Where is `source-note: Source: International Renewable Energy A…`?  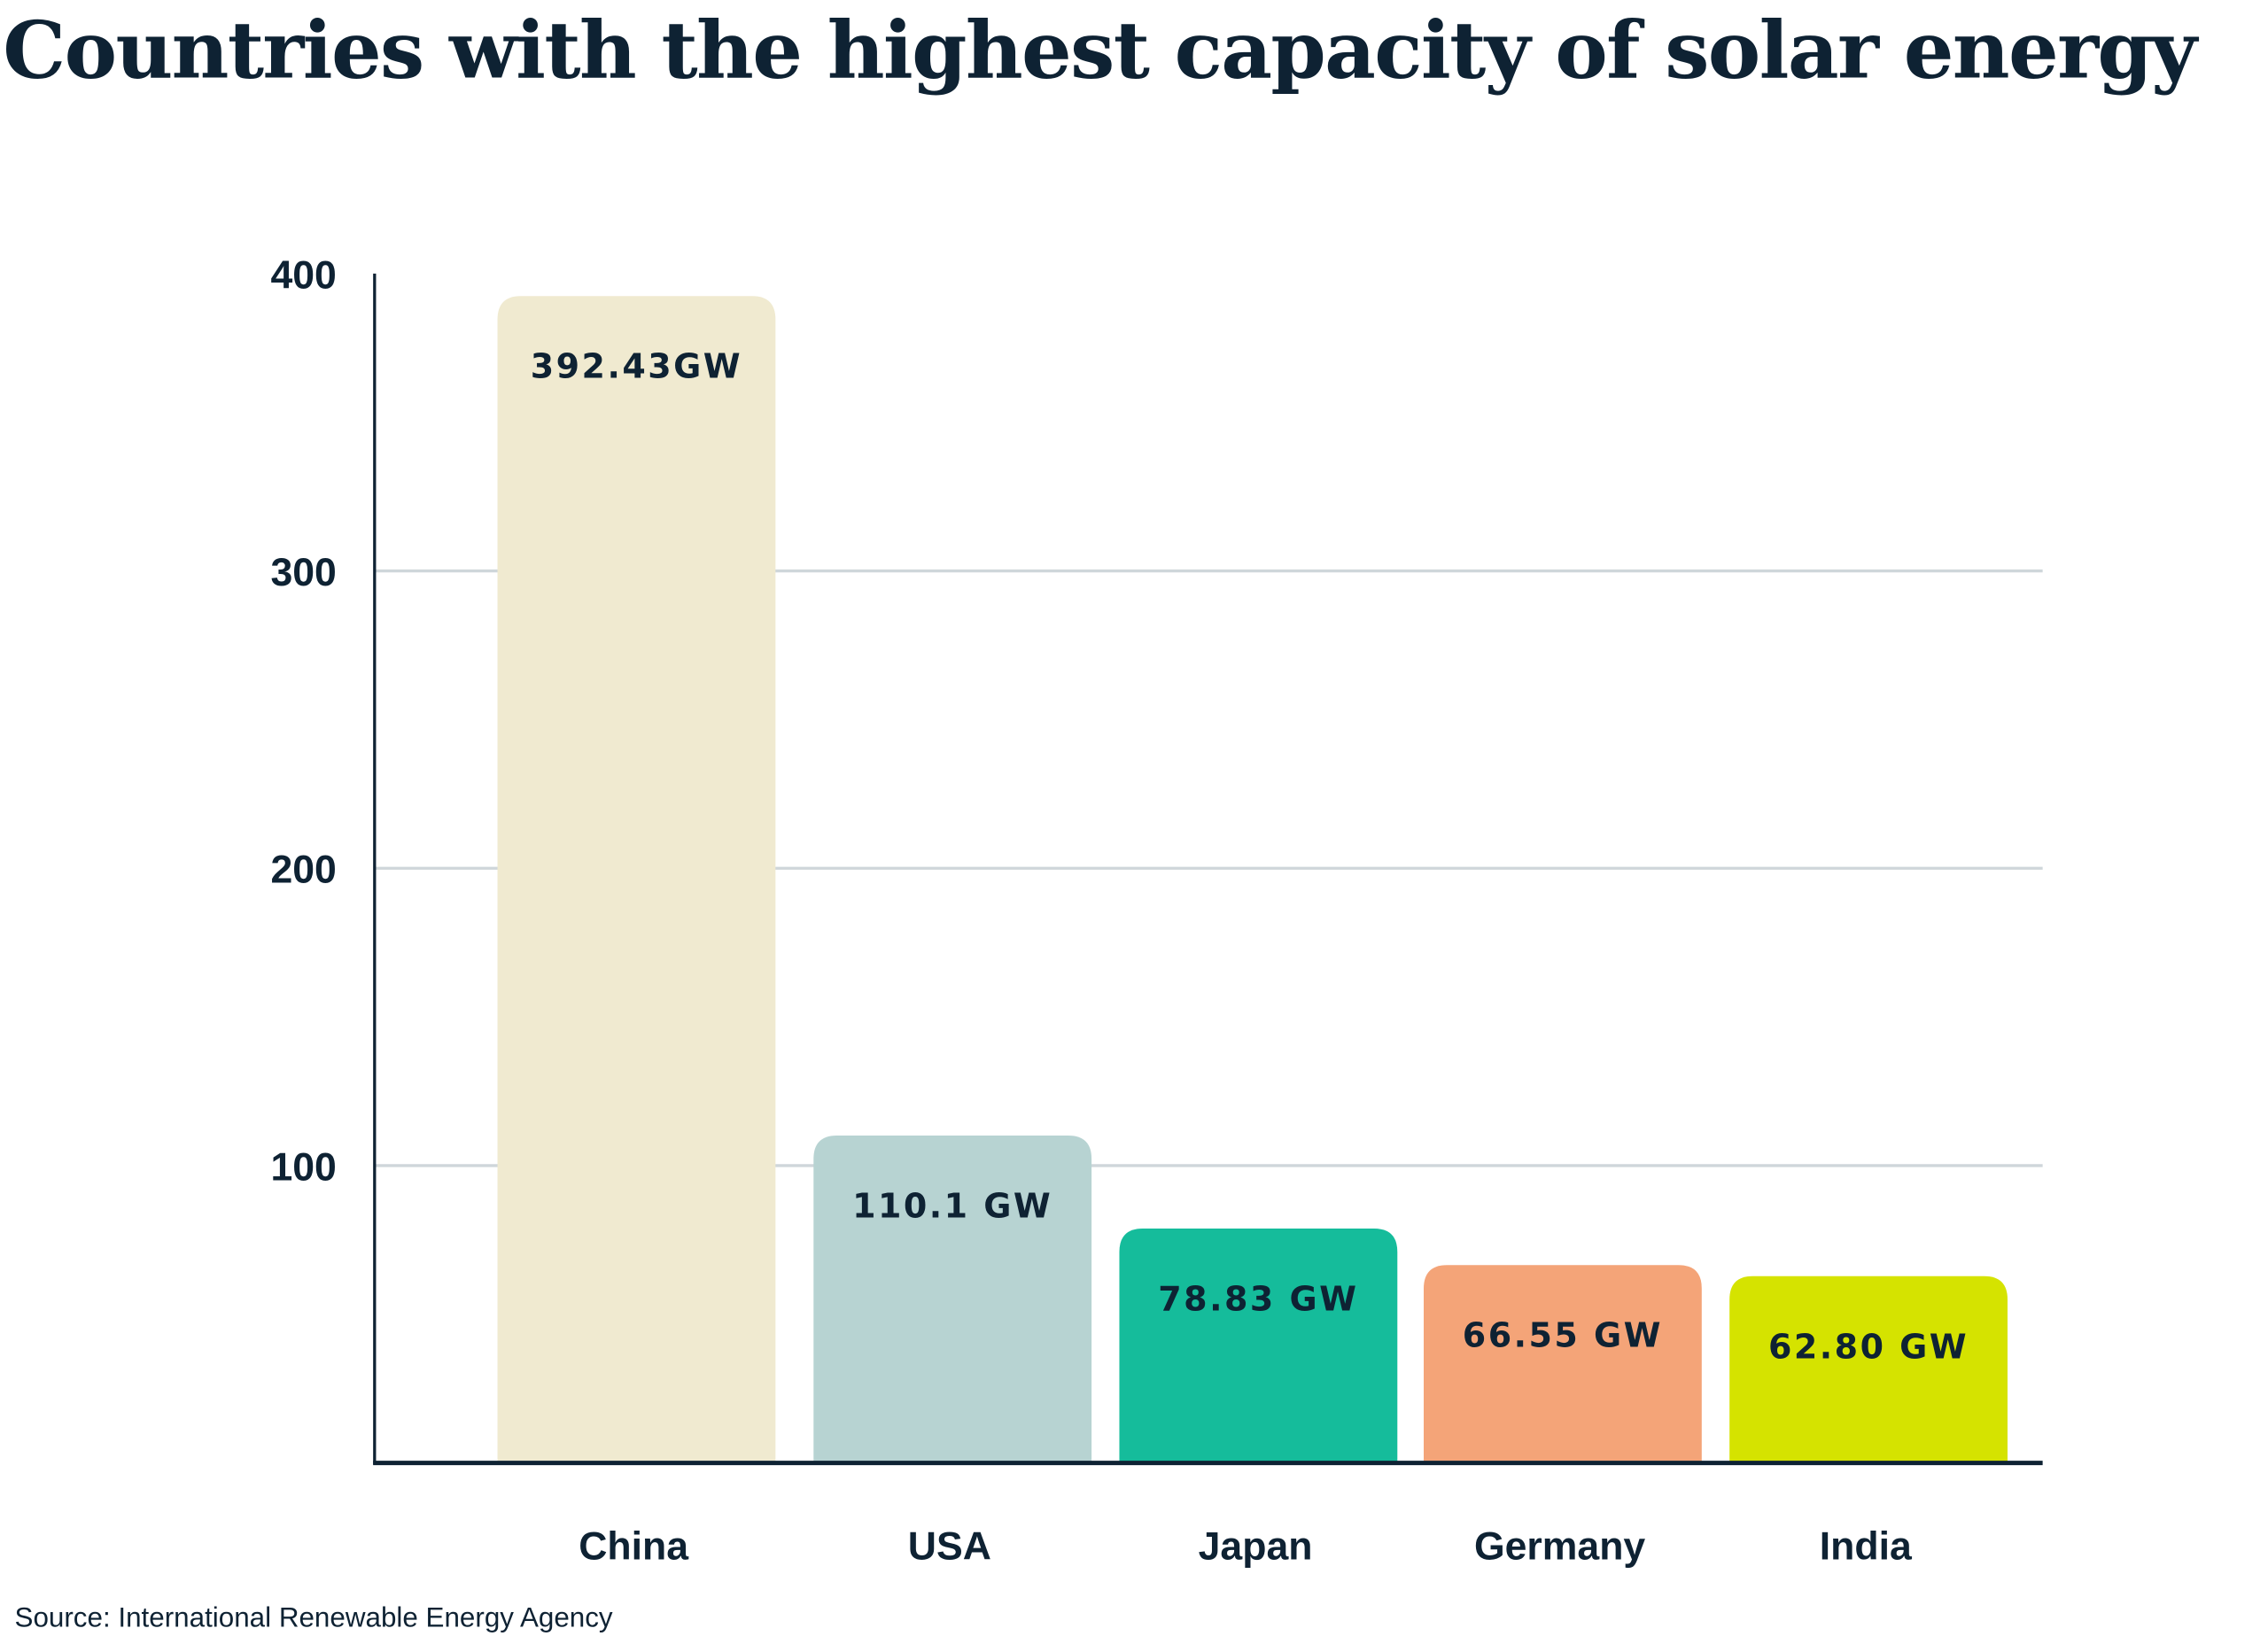 source-note: Source: International Renewable Energy A… is located at coordinates (313, 1618).